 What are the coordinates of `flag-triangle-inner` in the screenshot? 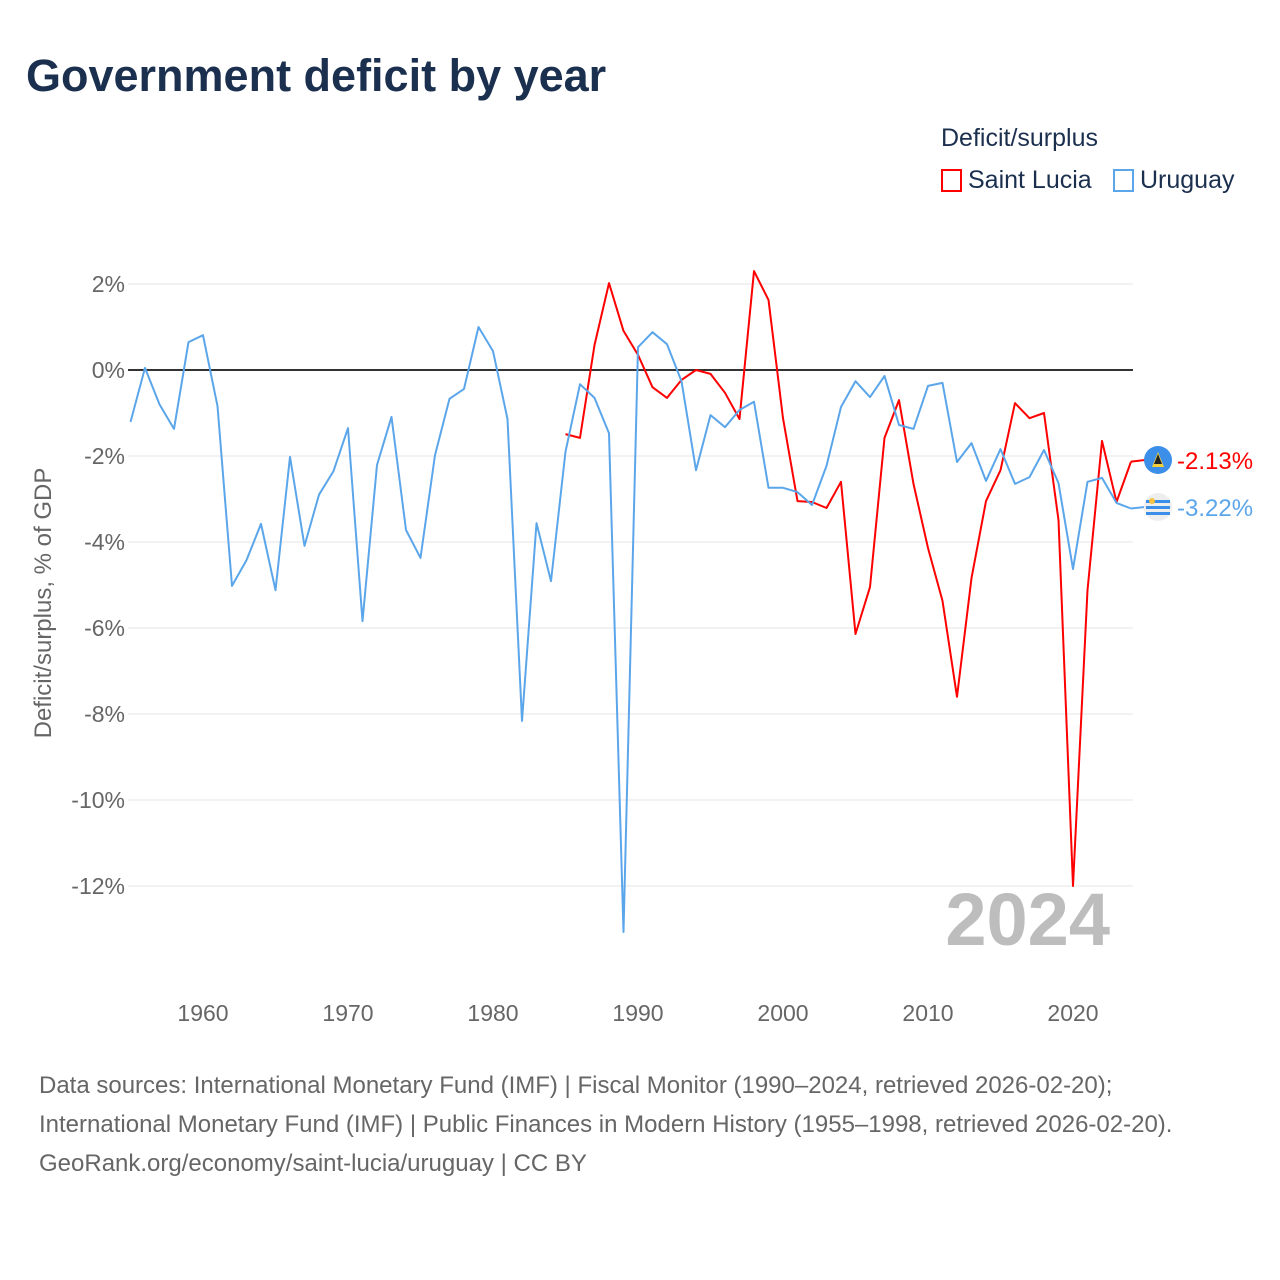 It's located at (1158, 459).